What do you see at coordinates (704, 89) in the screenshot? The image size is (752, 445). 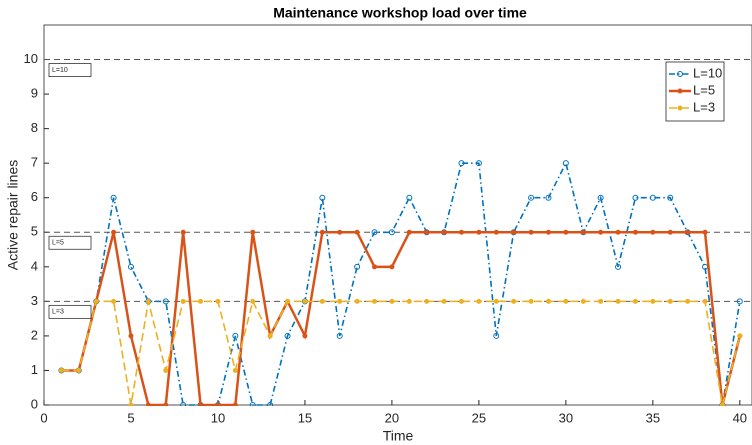 I see `legend-label: L=5` at bounding box center [704, 89].